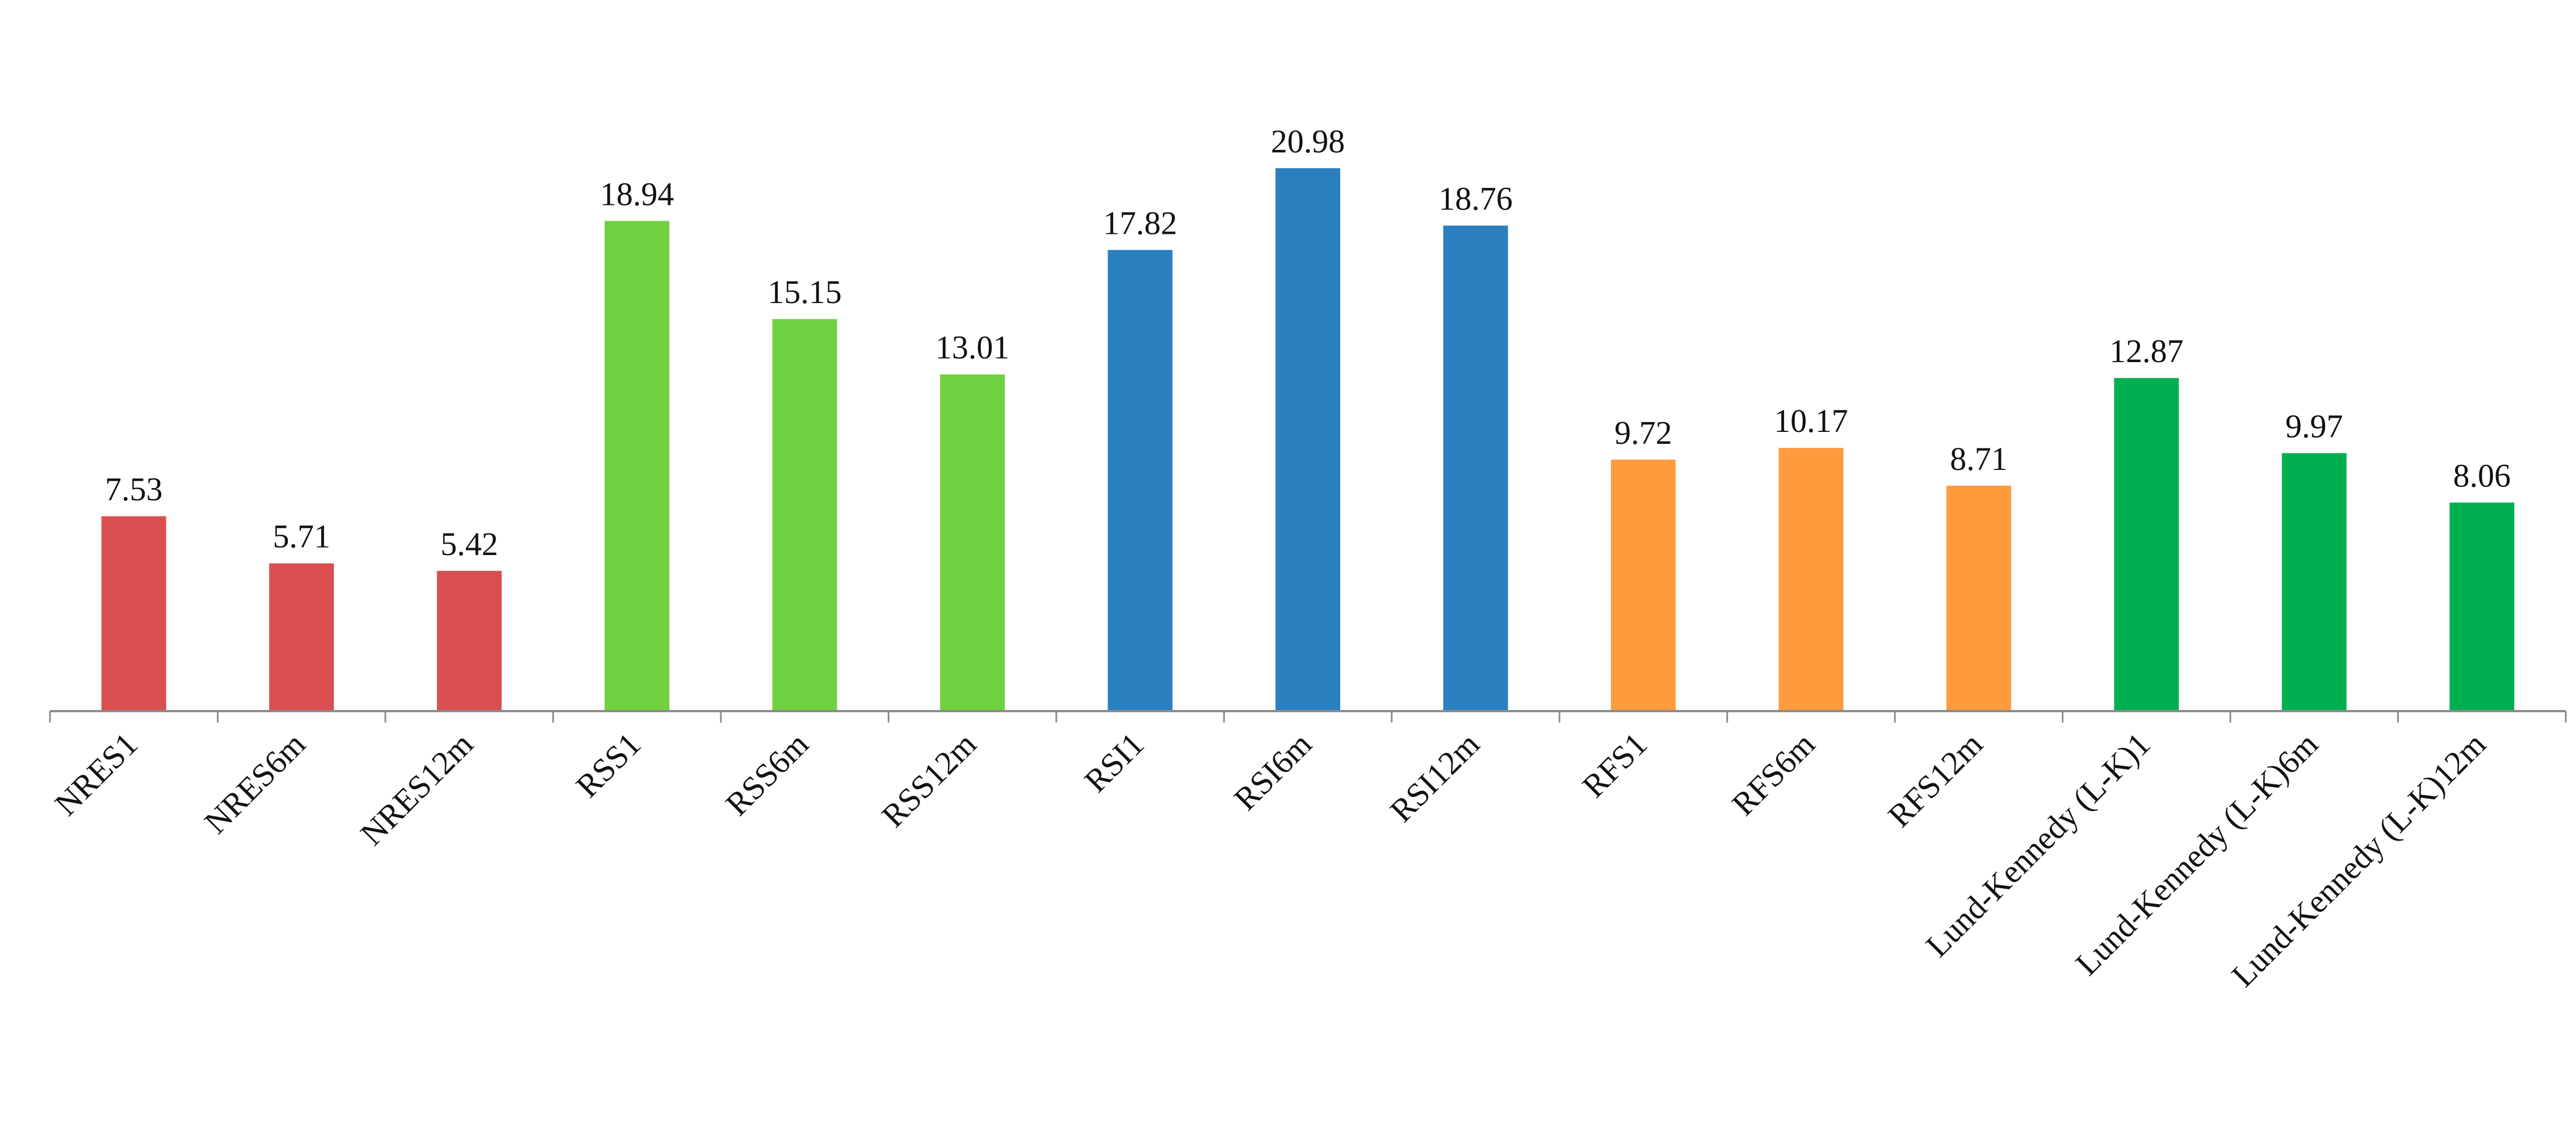  What do you see at coordinates (1114, 762) in the screenshot?
I see `x-tick-label: RSI1` at bounding box center [1114, 762].